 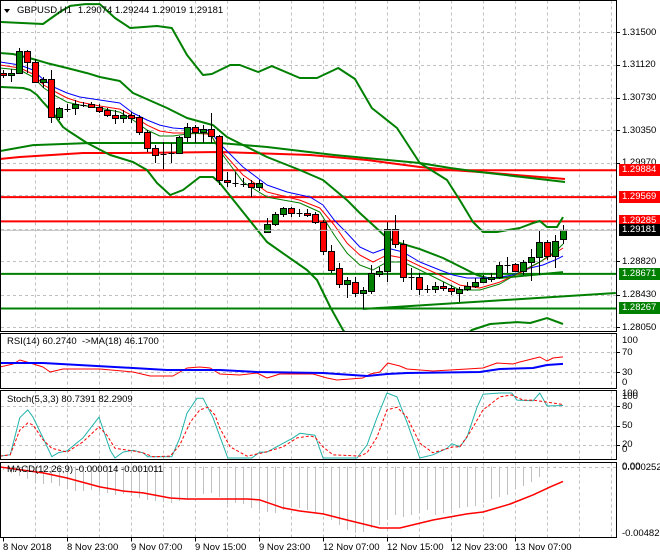 I want to click on stoch-frame, so click(x=308, y=425).